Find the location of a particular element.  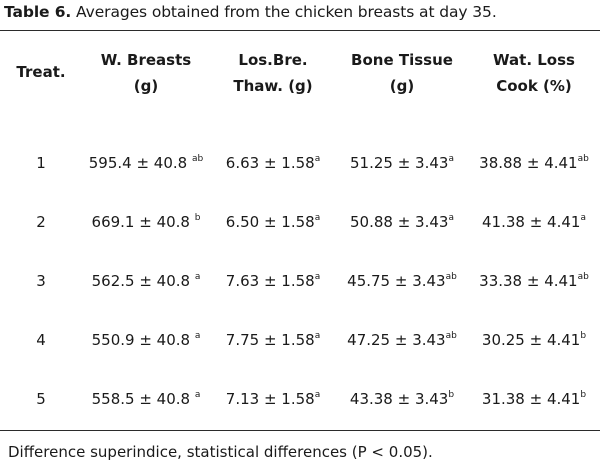

header-wat-loss-cook: Wat. Loss Cook (%) is located at coordinates (534, 73).